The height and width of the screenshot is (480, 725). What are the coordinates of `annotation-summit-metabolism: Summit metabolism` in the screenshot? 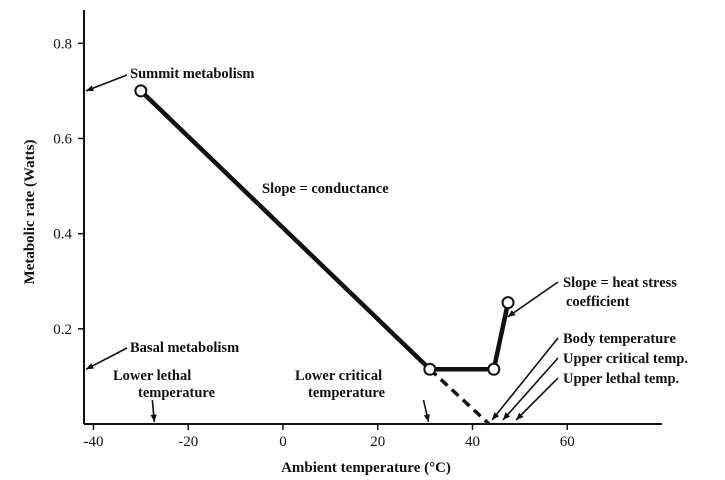 It's located at (192, 74).